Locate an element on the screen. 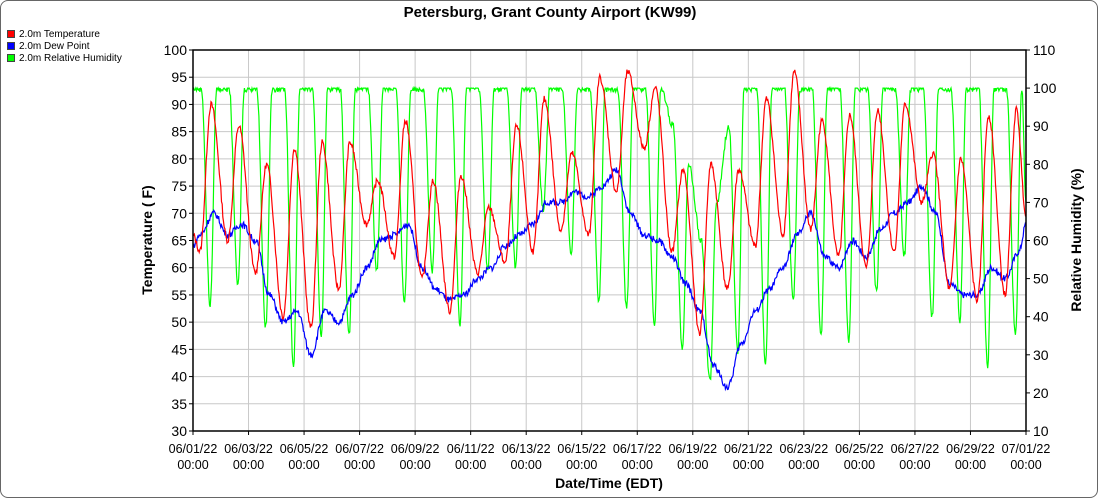 This screenshot has height=500, width=1100. x-tick-date: 06/27/22 is located at coordinates (915, 449).